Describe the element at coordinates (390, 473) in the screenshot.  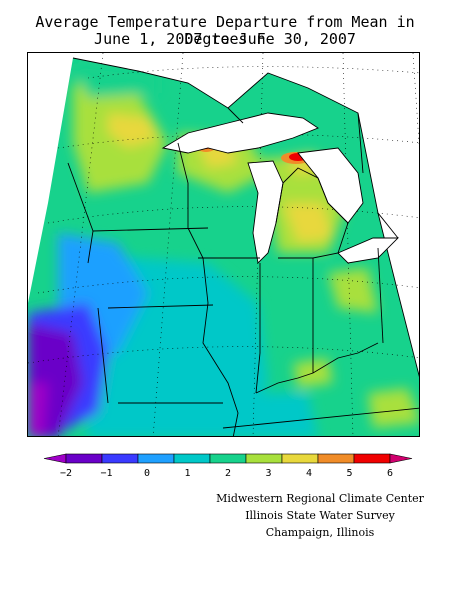
I see `legend-tick-label: 6` at that location.